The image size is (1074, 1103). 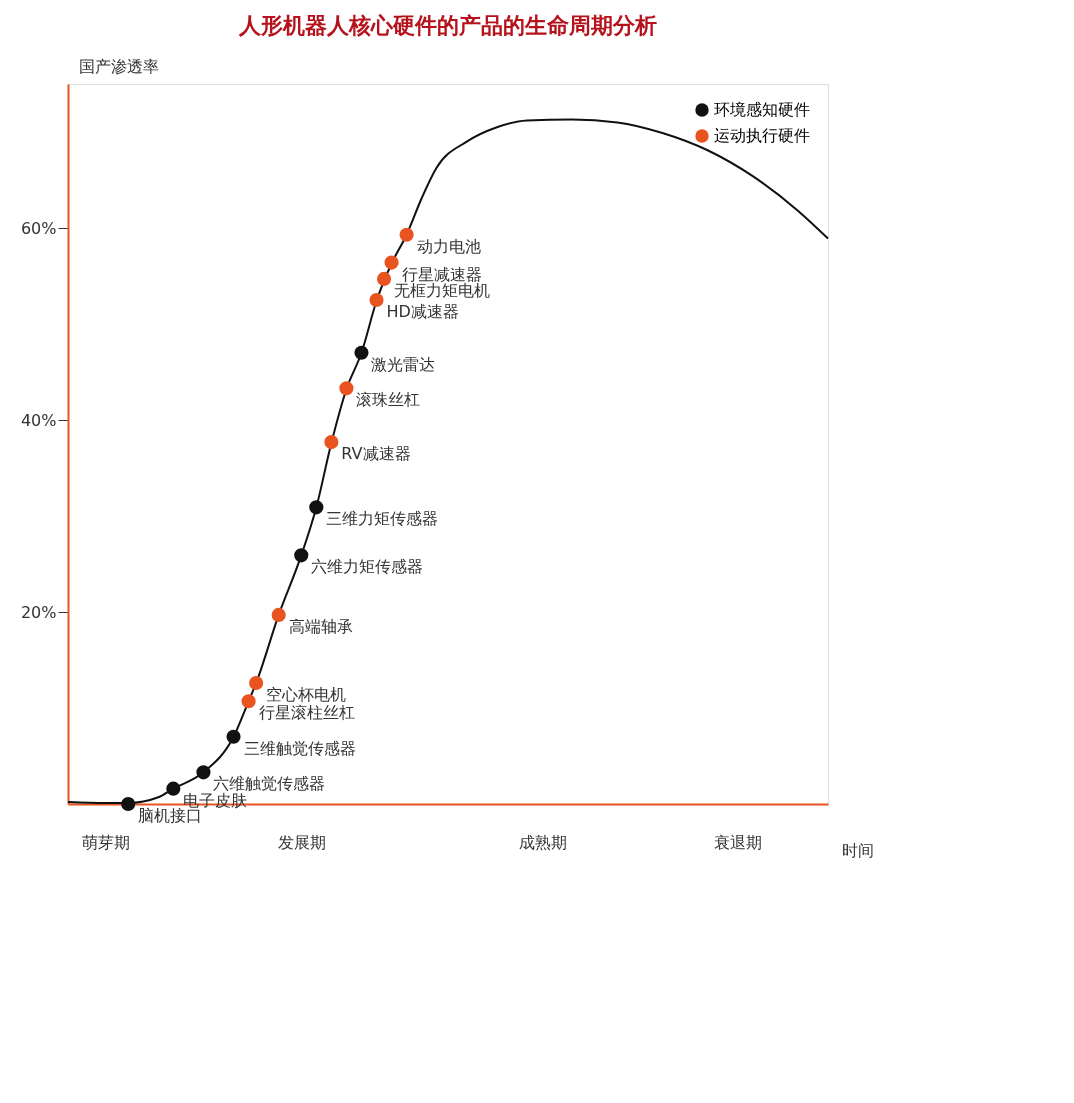 What do you see at coordinates (542, 842) in the screenshot?
I see `x-tick-label: 成熟期` at bounding box center [542, 842].